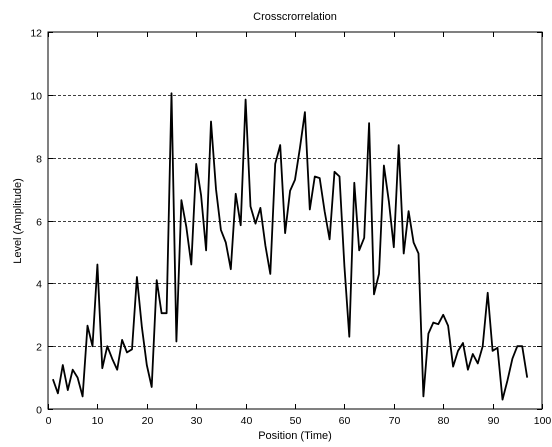 This screenshot has height=447, width=552. I want to click on x-tick-label: 60, so click(345, 421).